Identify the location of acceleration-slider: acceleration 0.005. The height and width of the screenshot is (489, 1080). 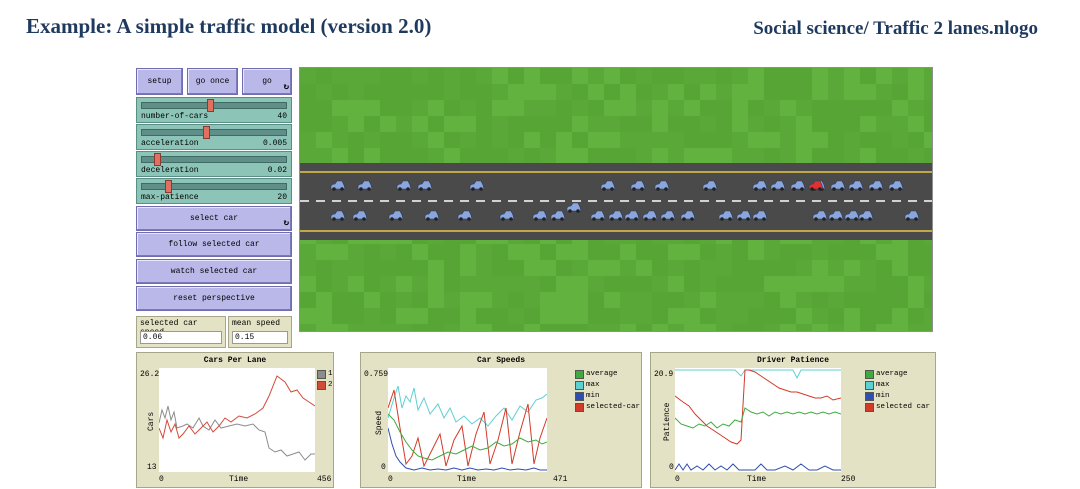
(214, 137).